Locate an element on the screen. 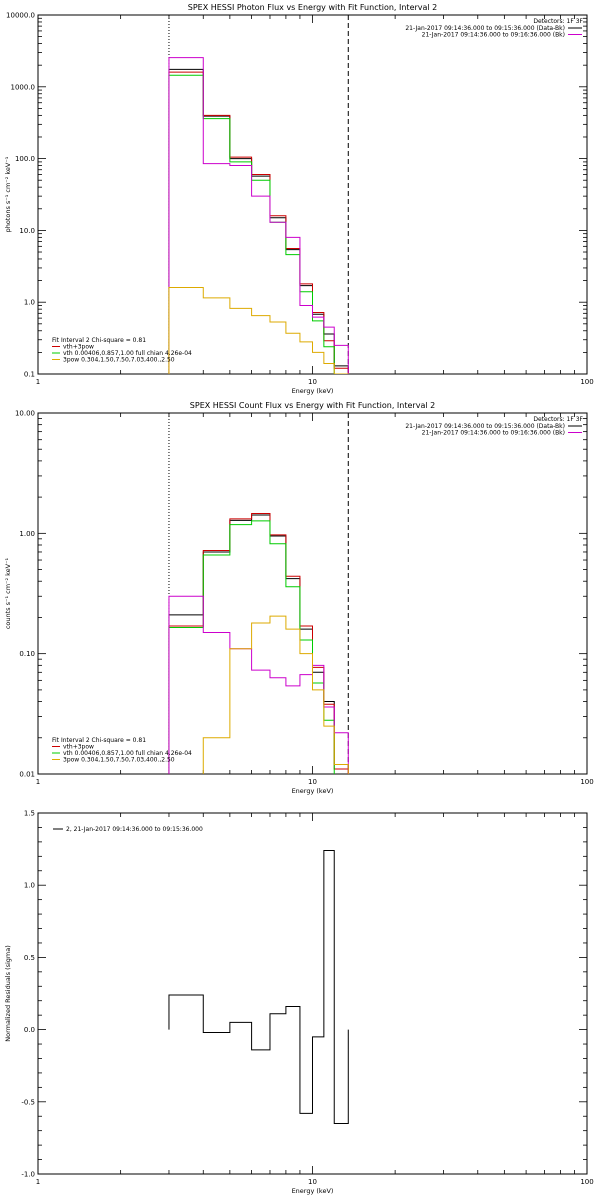 The image size is (600, 1200). y-tick-label: 100.0 is located at coordinates (25, 159).